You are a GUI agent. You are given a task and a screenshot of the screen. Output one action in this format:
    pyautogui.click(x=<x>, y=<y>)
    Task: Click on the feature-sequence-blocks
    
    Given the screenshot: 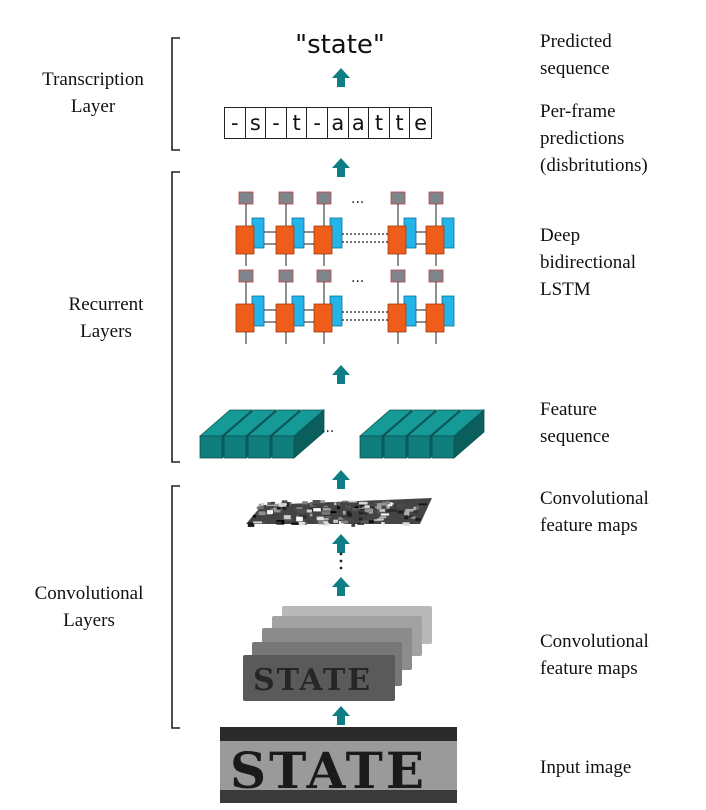 What is the action you would take?
    pyautogui.click(x=342, y=434)
    